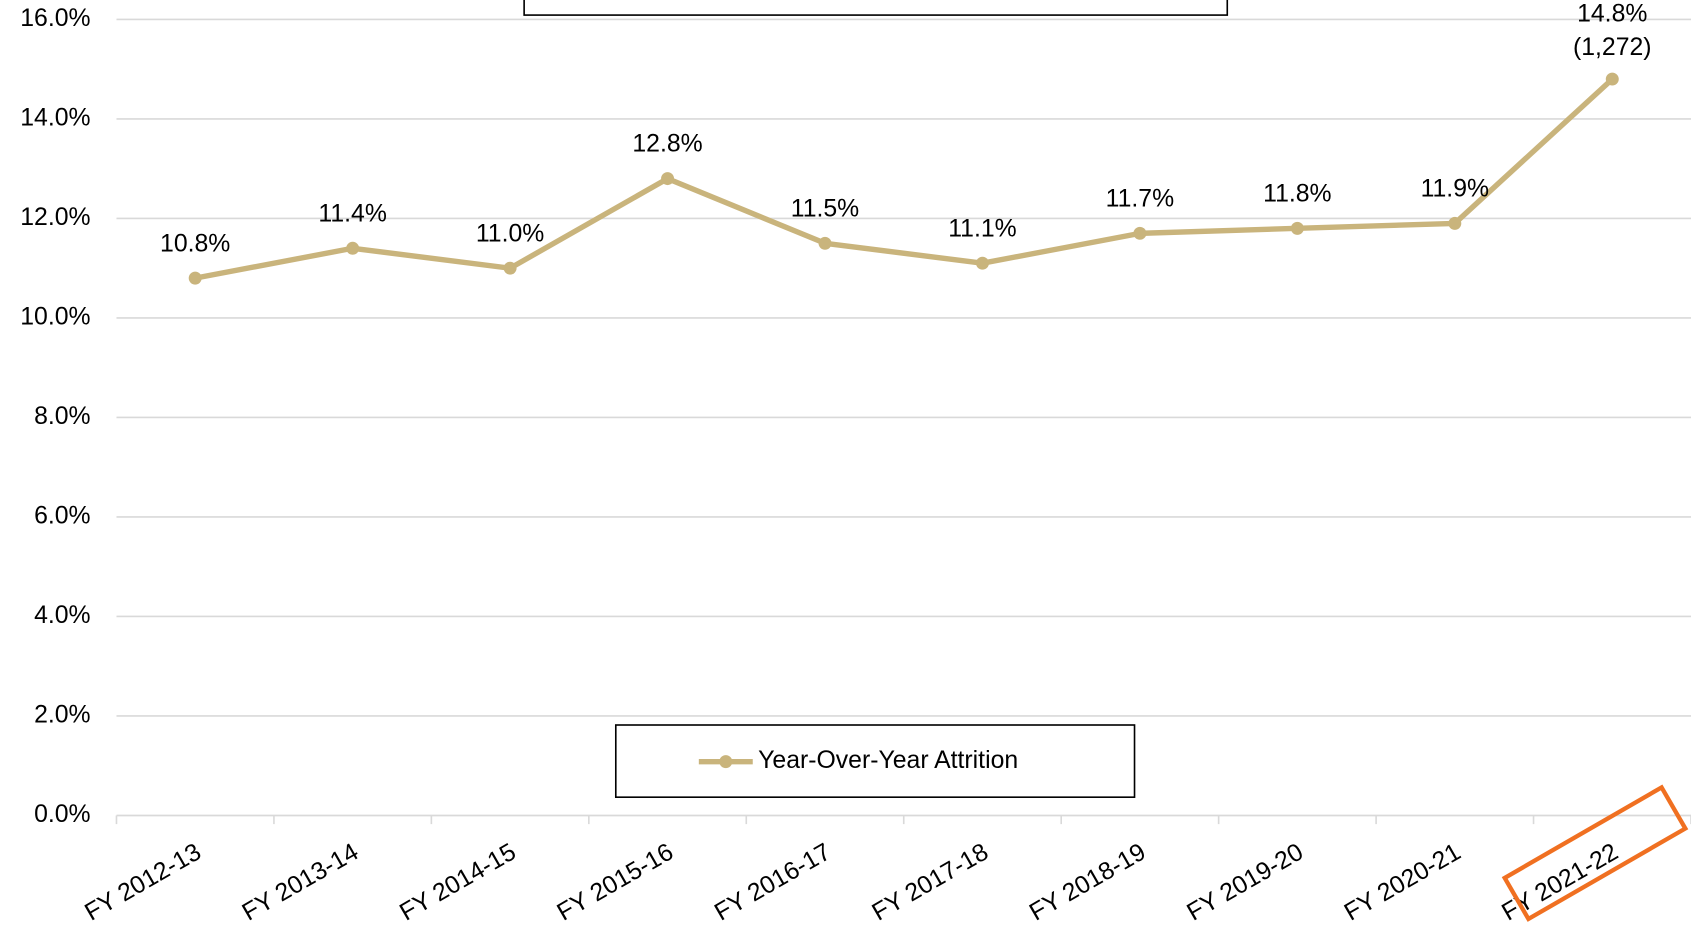 The width and height of the screenshot is (1691, 948). Describe the element at coordinates (667, 144) in the screenshot. I see `data-label: 12.8%` at that location.